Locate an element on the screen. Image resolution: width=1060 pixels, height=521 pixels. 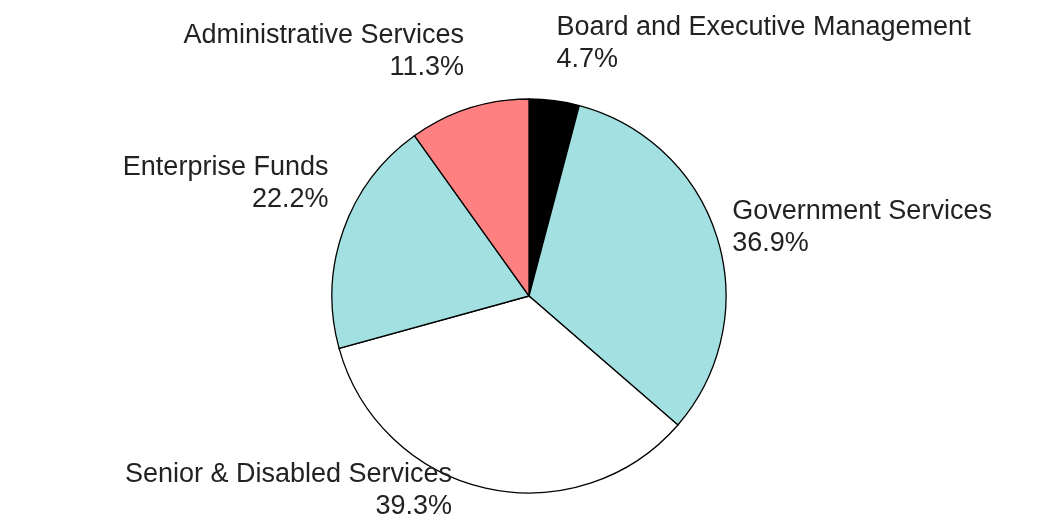
slice-label: Enterprise Funds is located at coordinates (225, 165).